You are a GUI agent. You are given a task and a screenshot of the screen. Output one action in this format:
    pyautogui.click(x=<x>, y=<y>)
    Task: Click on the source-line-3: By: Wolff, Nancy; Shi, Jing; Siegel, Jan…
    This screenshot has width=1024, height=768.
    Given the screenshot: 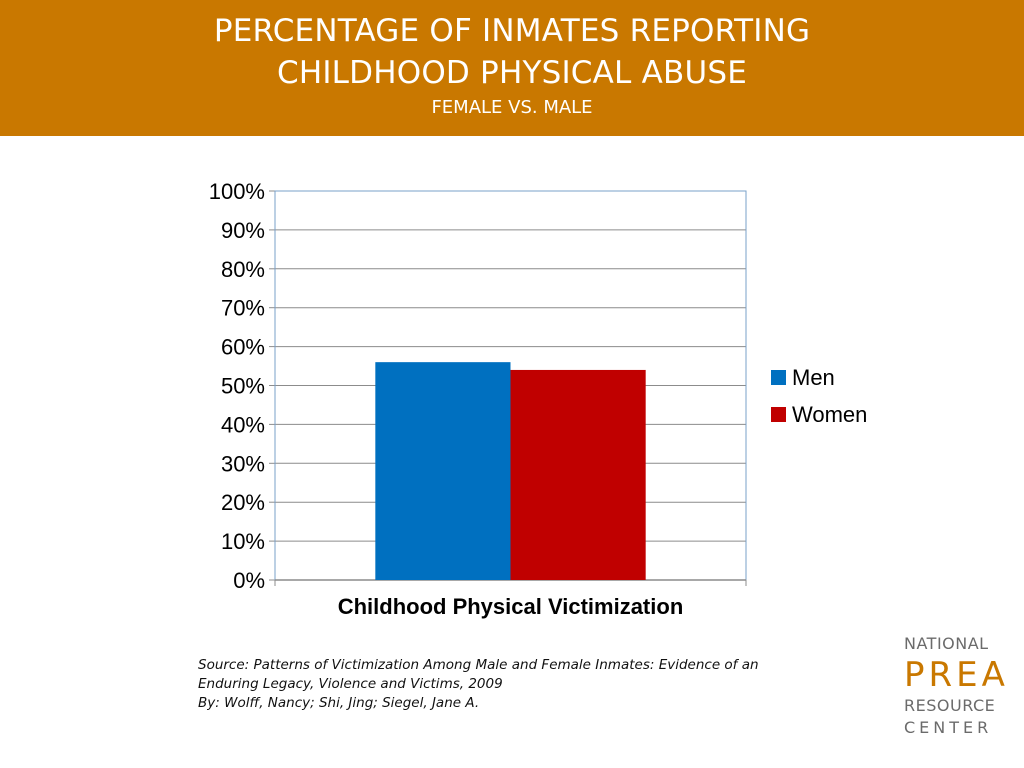 What is the action you would take?
    pyautogui.click(x=339, y=703)
    